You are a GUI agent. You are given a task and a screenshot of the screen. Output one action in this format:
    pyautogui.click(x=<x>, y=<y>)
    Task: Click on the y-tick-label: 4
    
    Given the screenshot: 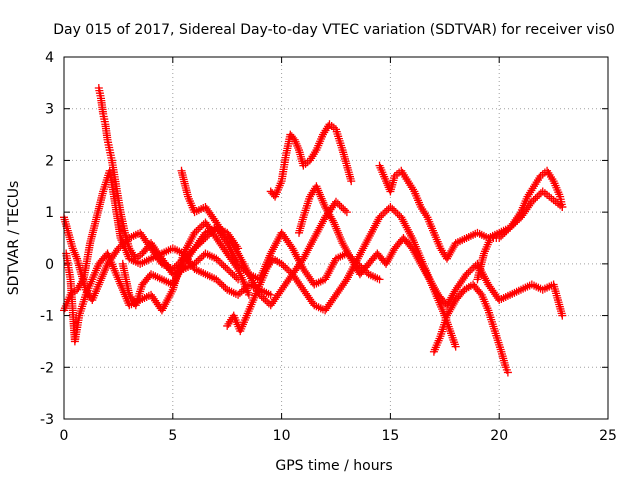 What is the action you would take?
    pyautogui.click(x=49, y=58)
    